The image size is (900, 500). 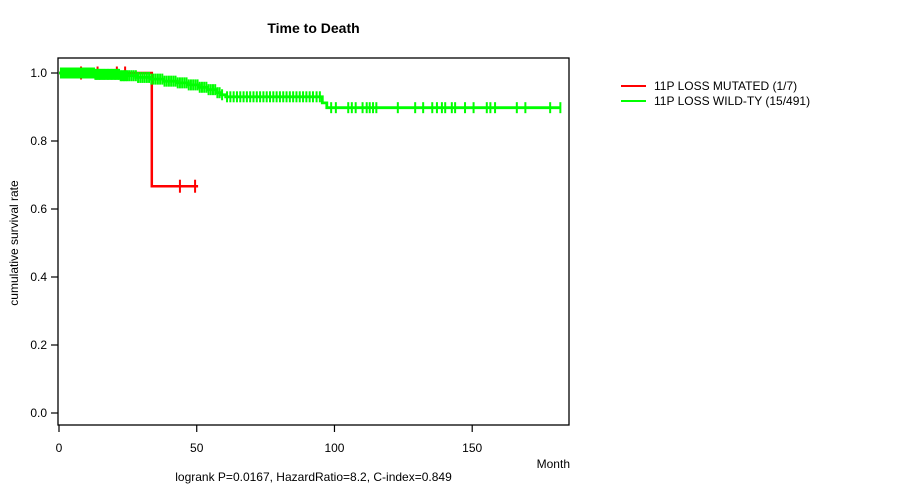 What do you see at coordinates (633, 100) in the screenshot?
I see `legend-line-wildtype` at bounding box center [633, 100].